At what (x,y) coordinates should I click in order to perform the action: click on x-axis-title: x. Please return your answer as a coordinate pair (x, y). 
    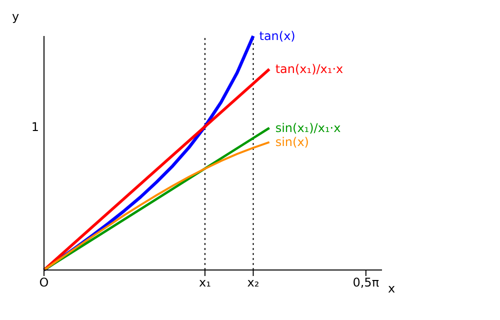
    Looking at the image, I should click on (392, 288).